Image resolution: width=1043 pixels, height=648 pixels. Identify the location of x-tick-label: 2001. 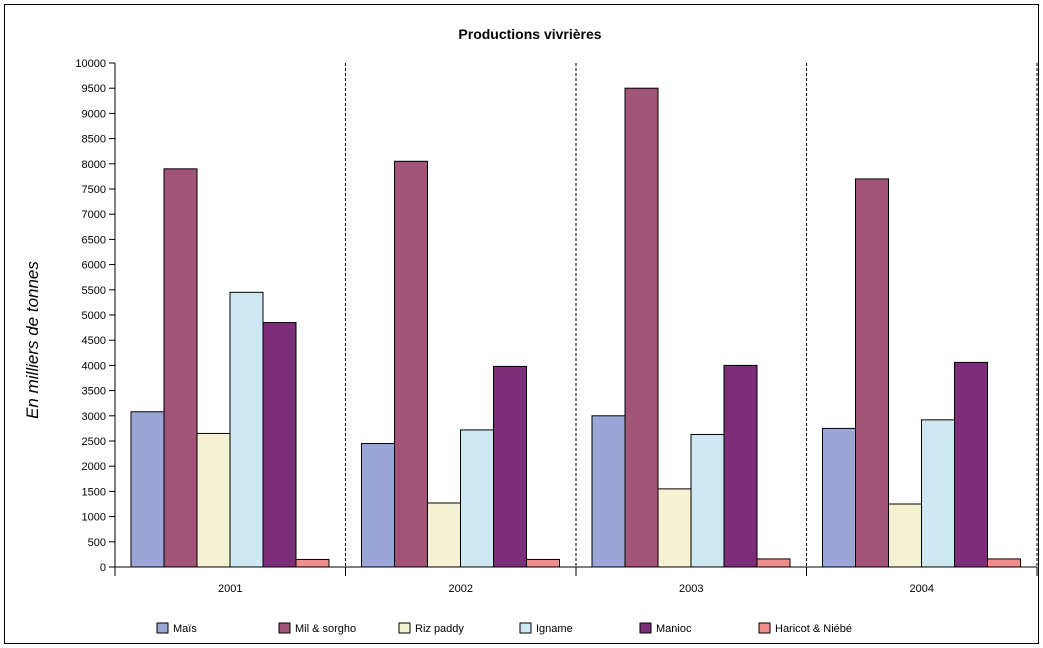
(230, 589).